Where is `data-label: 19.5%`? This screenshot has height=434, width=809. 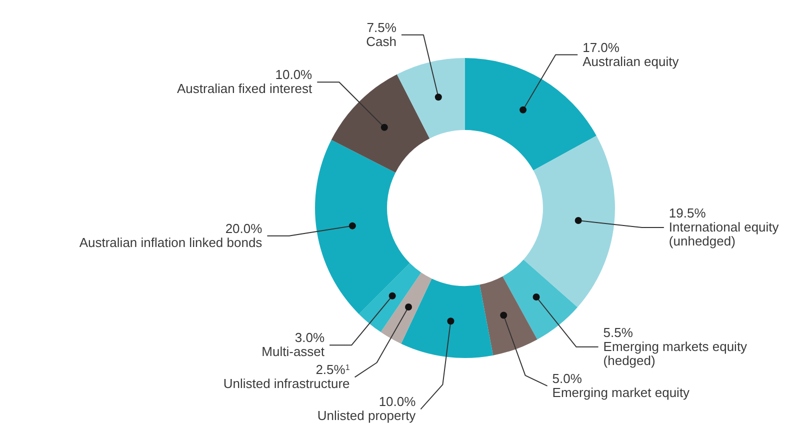 data-label: 19.5% is located at coordinates (687, 213).